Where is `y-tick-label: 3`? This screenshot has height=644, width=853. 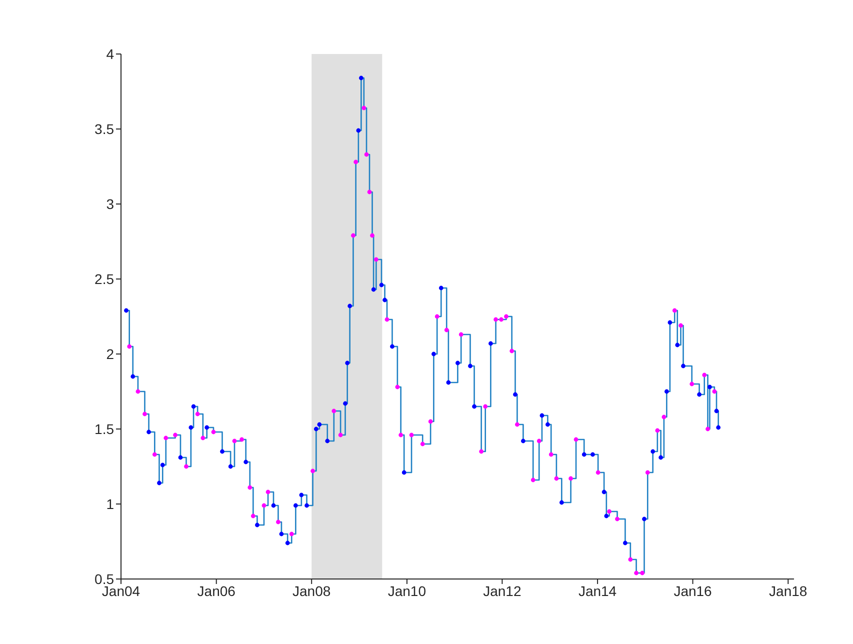 y-tick-label: 3 is located at coordinates (110, 204).